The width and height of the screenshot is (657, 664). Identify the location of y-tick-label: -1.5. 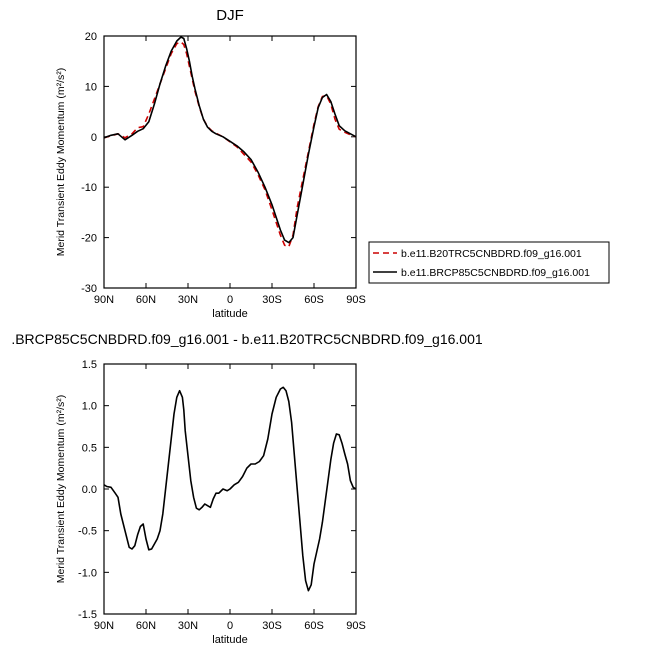
(87, 615).